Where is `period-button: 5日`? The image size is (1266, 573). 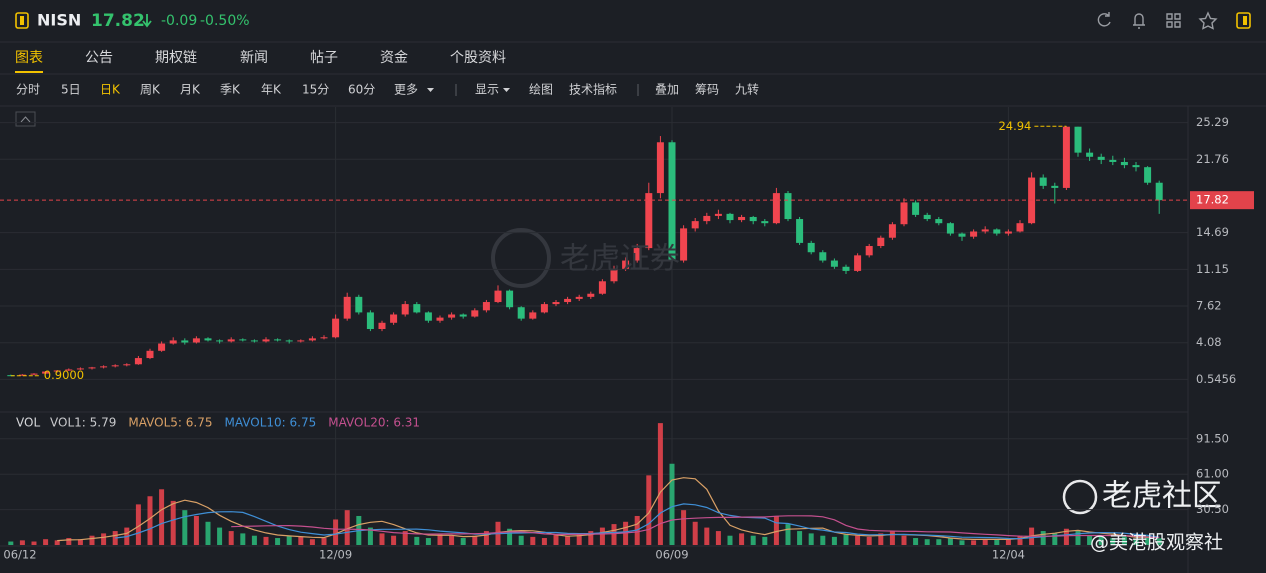
period-button: 5日 is located at coordinates (71, 90).